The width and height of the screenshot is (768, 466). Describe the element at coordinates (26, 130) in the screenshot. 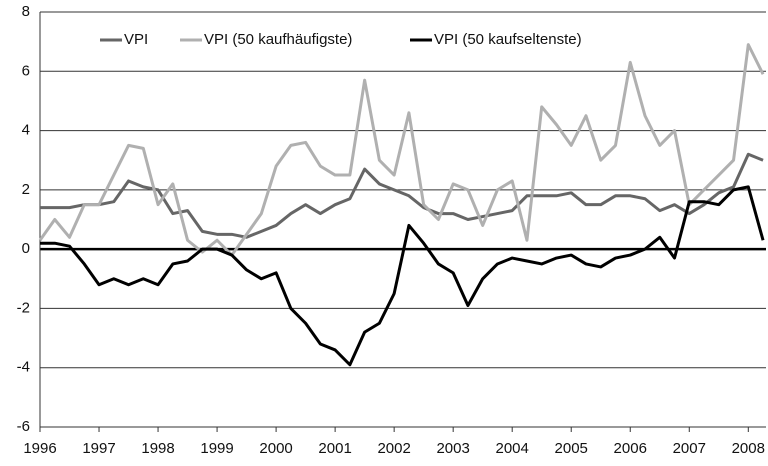

I see `y-tick-label: 4` at that location.